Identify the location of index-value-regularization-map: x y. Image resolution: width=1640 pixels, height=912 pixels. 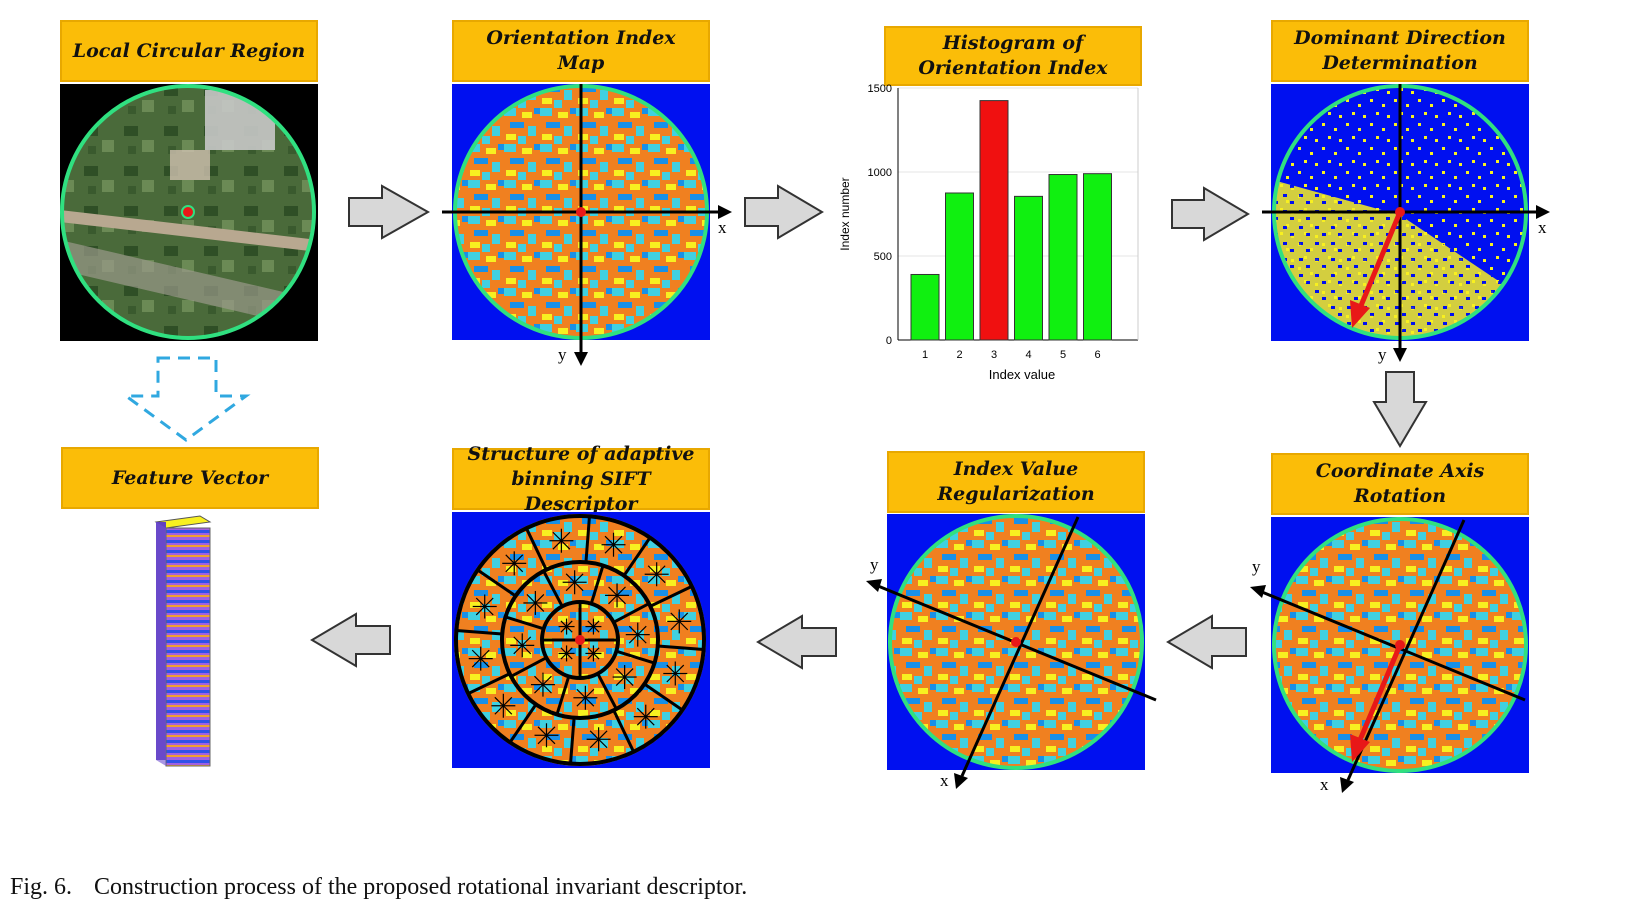
(1011, 652).